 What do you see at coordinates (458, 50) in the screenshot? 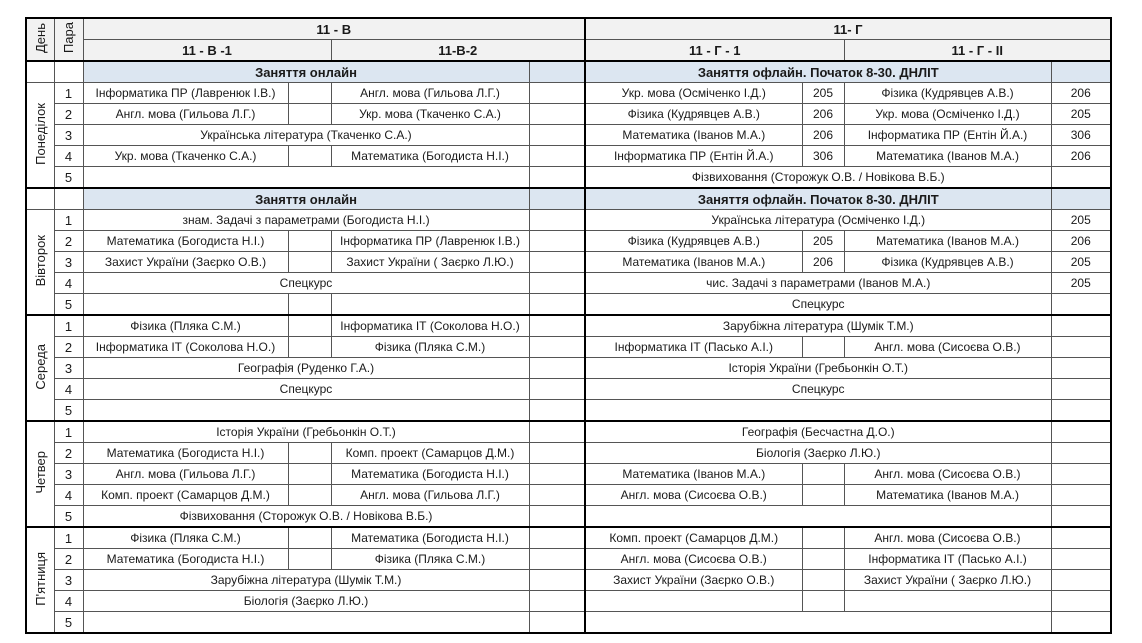
I see `group-b2-header: 11-В-2` at bounding box center [458, 50].